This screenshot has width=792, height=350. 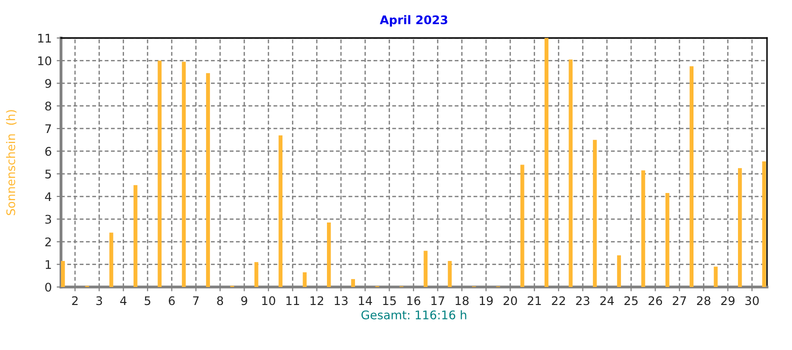 What do you see at coordinates (631, 301) in the screenshot?
I see `x-tick-label: 25` at bounding box center [631, 301].